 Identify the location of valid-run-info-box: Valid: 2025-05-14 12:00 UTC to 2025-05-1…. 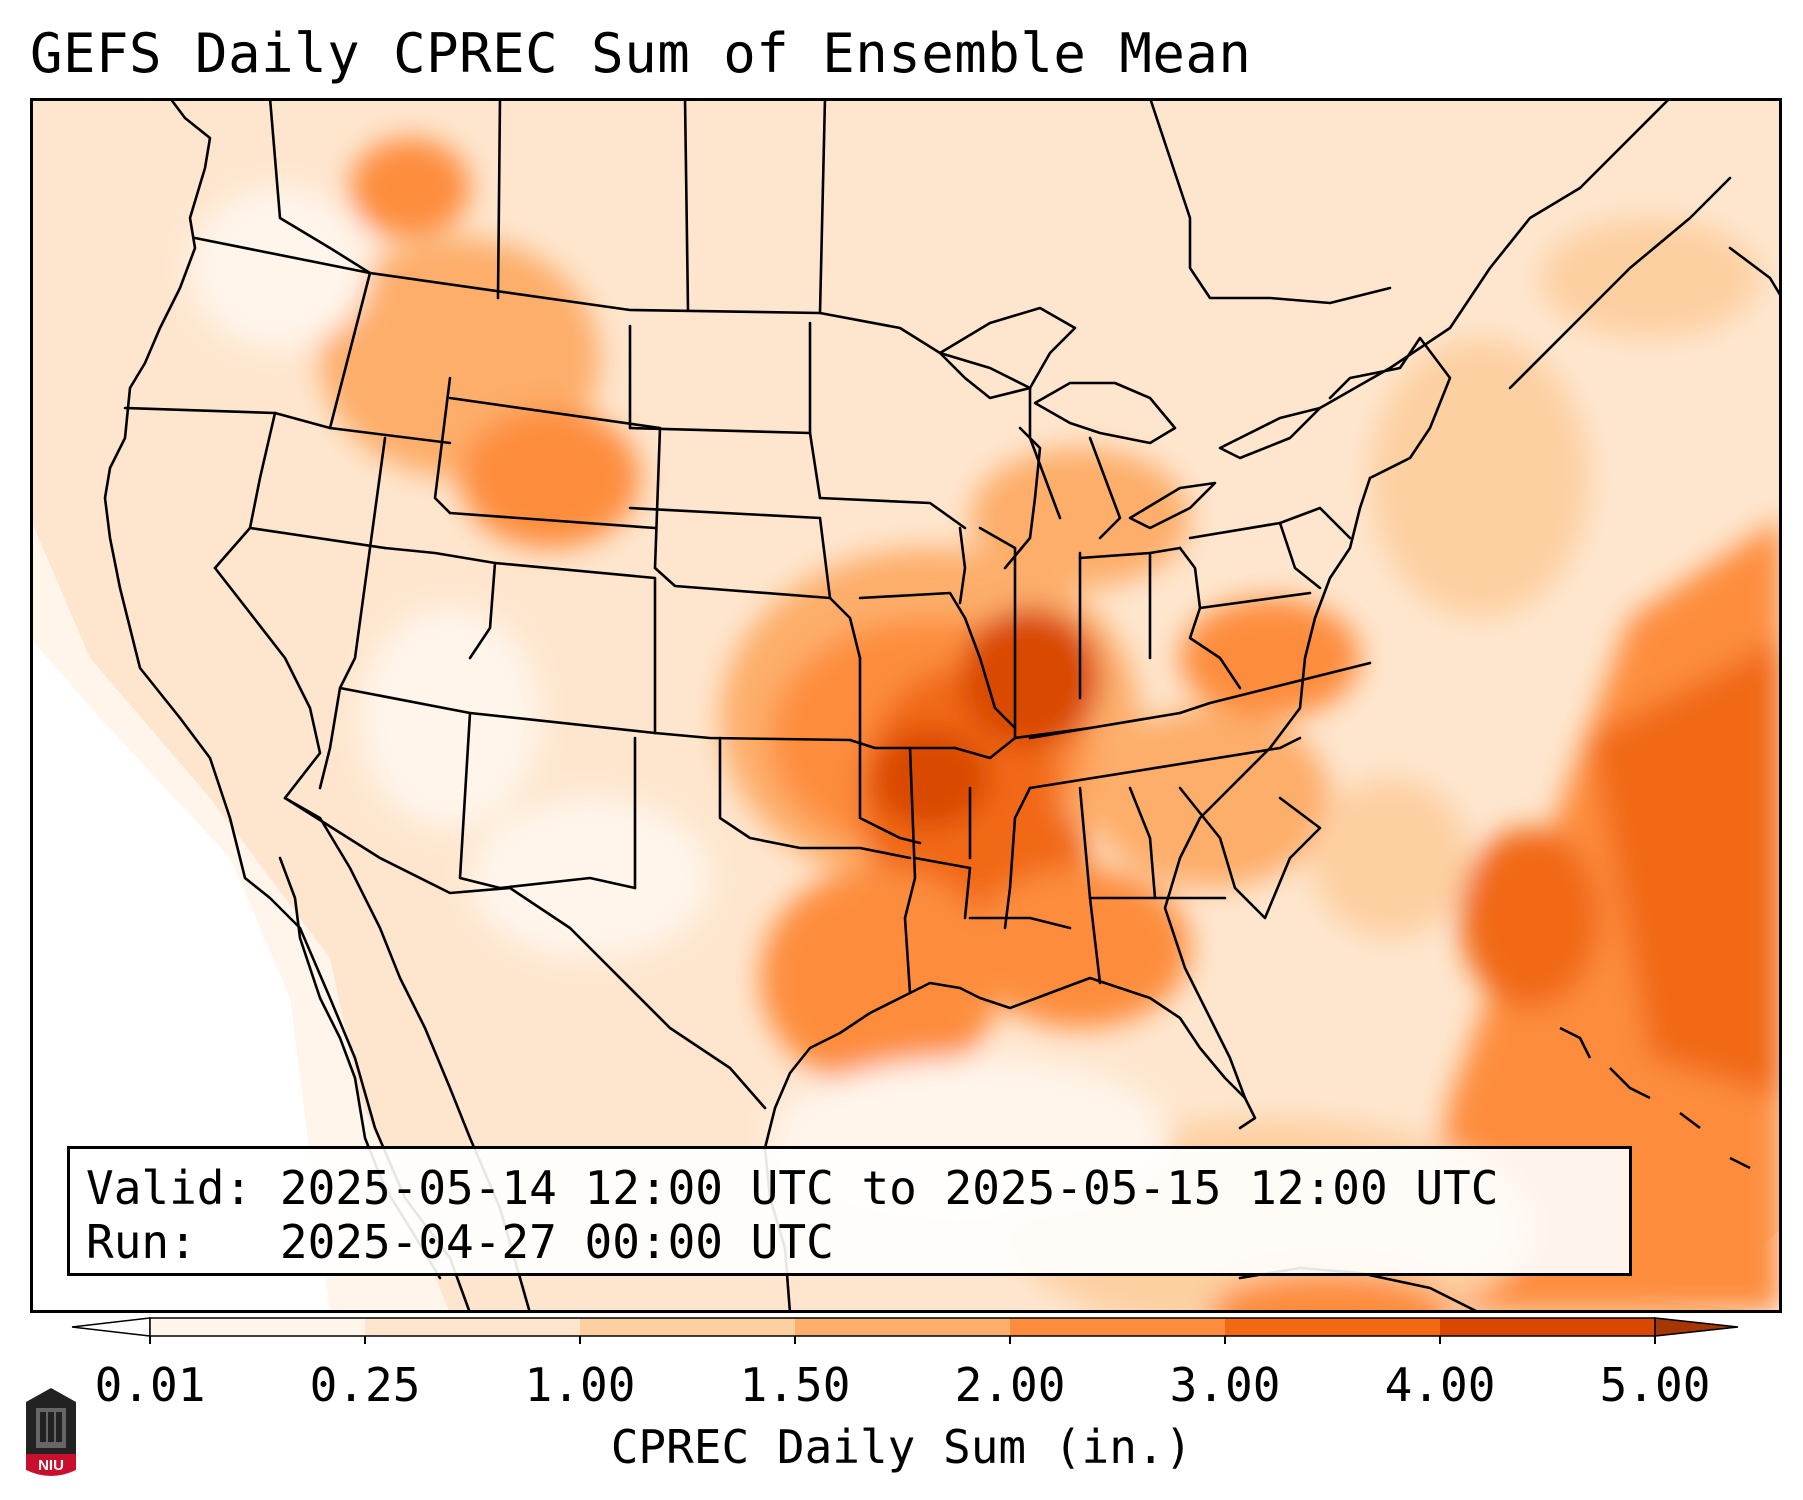
(849, 1211).